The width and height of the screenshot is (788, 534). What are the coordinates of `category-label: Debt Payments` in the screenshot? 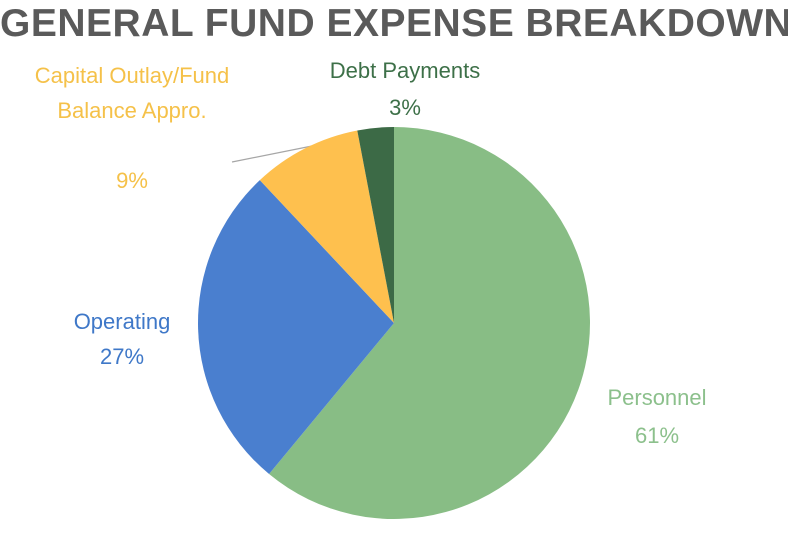 It's located at (405, 70).